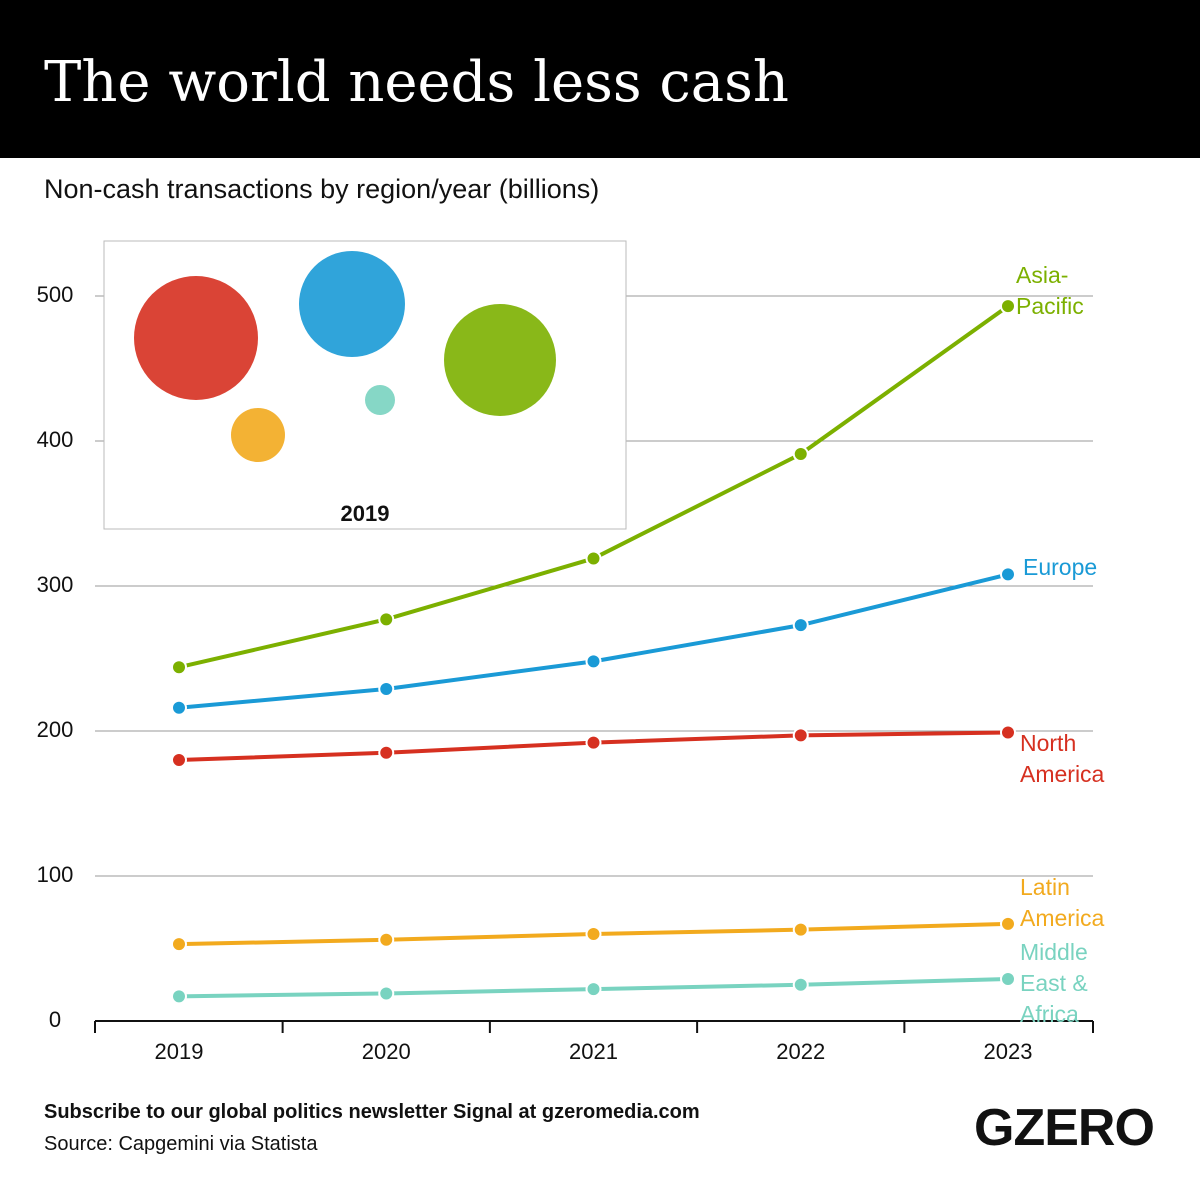 The width and height of the screenshot is (1200, 1192). What do you see at coordinates (55, 294) in the screenshot?
I see `y-tick-label: 500` at bounding box center [55, 294].